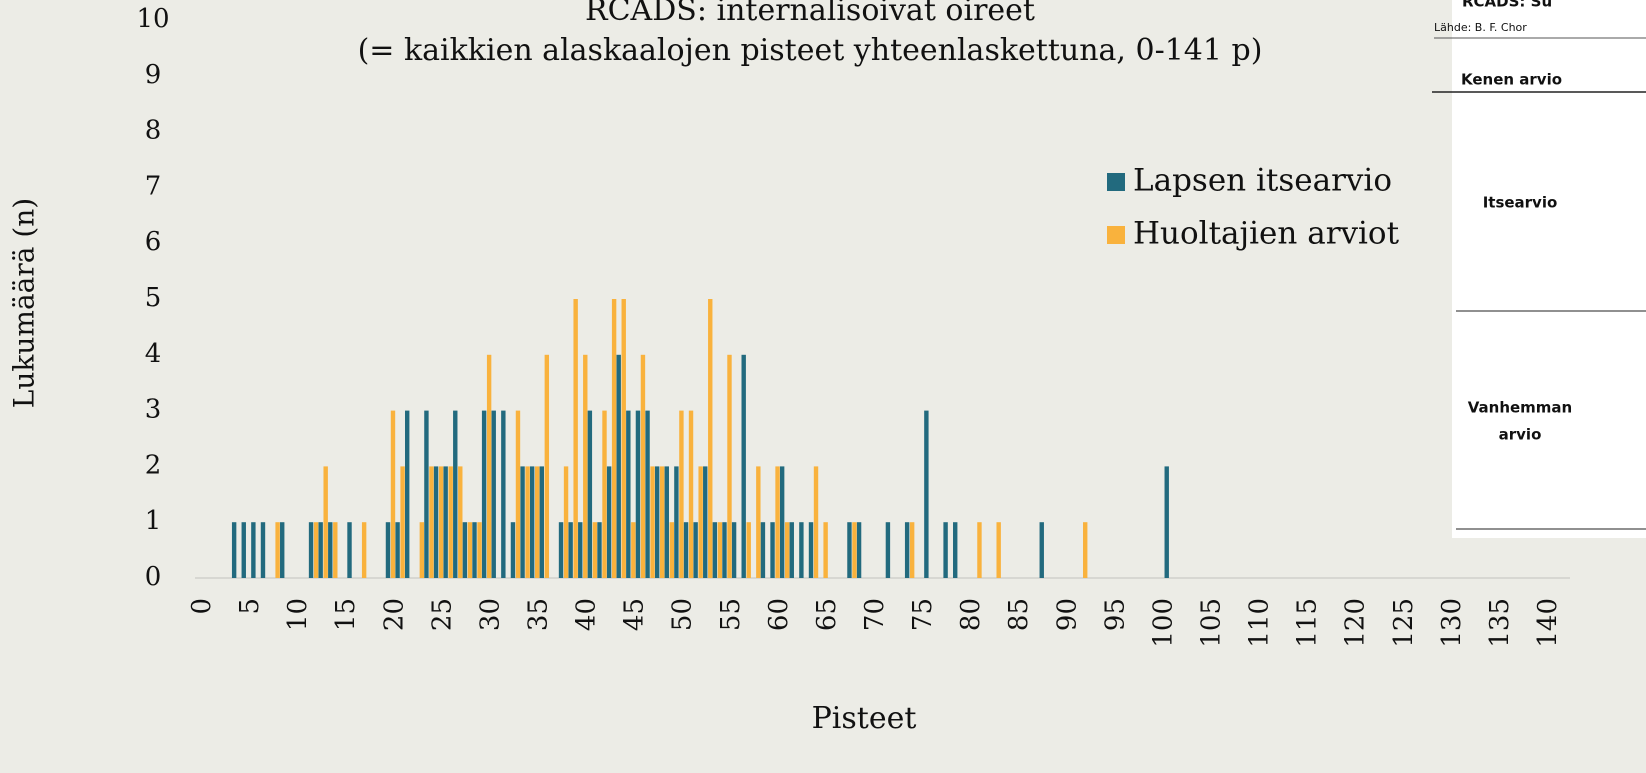 This screenshot has height=773, width=1646. Describe the element at coordinates (779, 614) in the screenshot. I see `x-tick-label: 60` at that location.